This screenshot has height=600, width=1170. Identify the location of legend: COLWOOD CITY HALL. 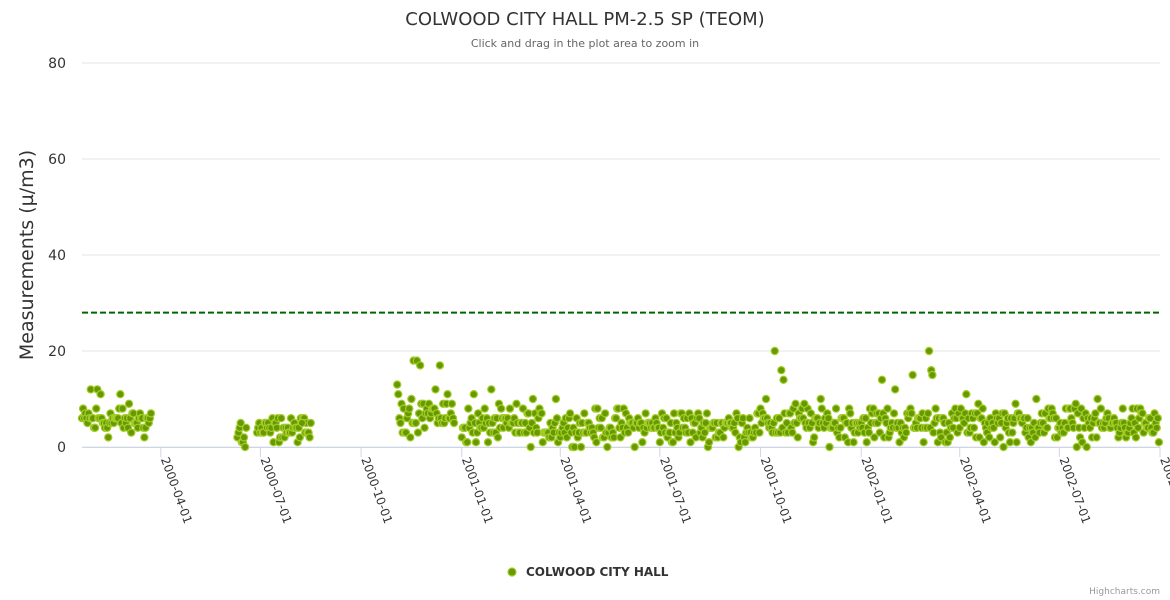
(588, 572).